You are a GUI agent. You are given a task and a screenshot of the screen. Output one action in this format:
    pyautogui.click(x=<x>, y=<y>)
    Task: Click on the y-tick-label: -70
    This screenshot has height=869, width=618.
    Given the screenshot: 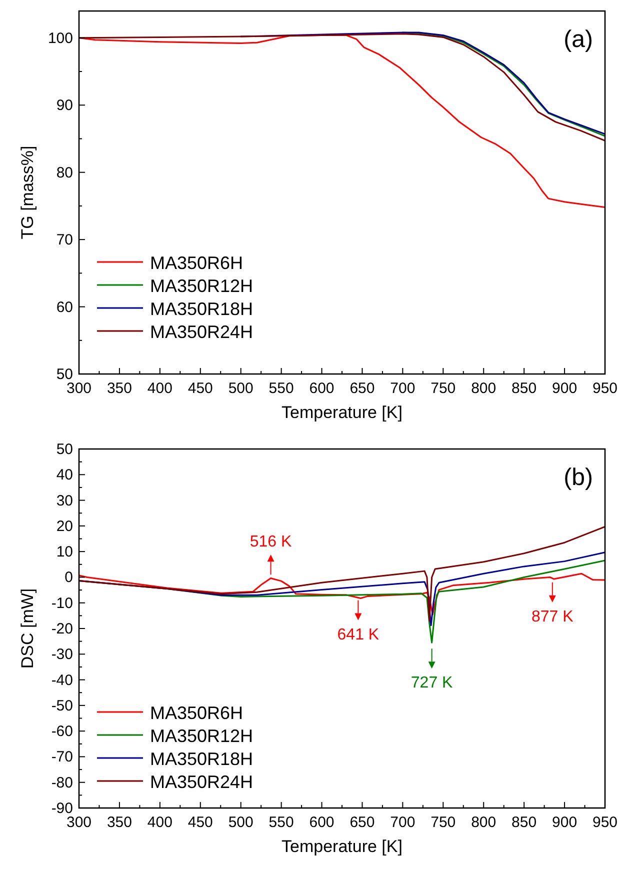 What is the action you would take?
    pyautogui.click(x=62, y=757)
    